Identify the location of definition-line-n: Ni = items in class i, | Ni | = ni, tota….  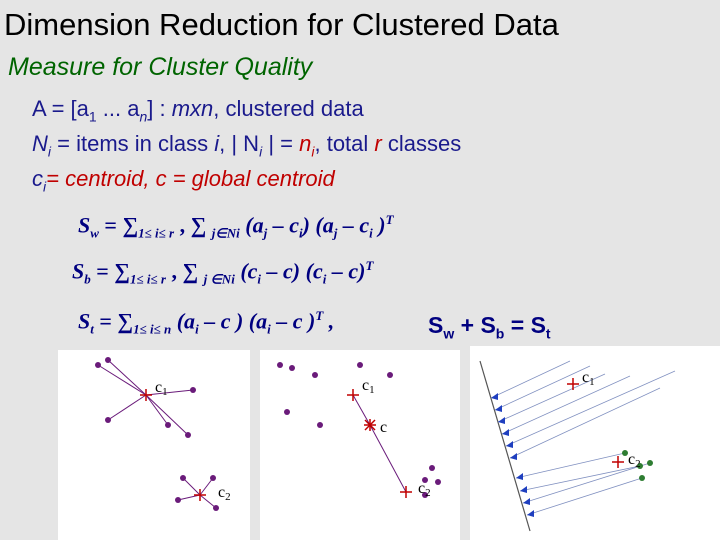
(247, 145).